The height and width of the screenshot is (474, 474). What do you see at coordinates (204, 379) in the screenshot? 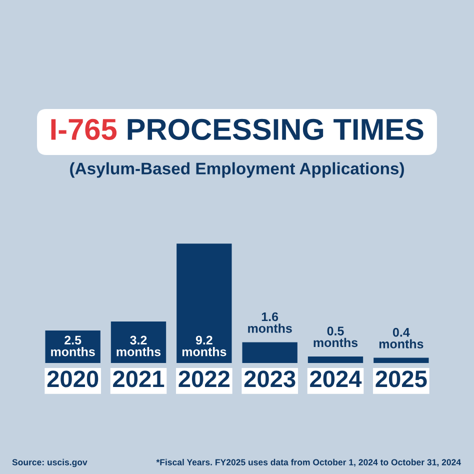
I see `x-tick-label: 2022` at bounding box center [204, 379].